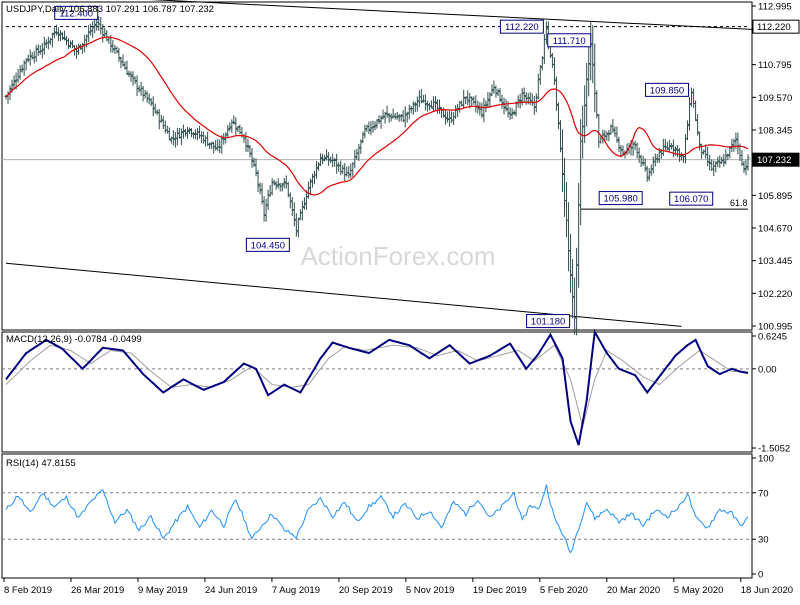 This screenshot has width=800, height=605. I want to click on macd-pane-header: MACD(12,26,9) -0.0784 -0.0499, so click(74, 339).